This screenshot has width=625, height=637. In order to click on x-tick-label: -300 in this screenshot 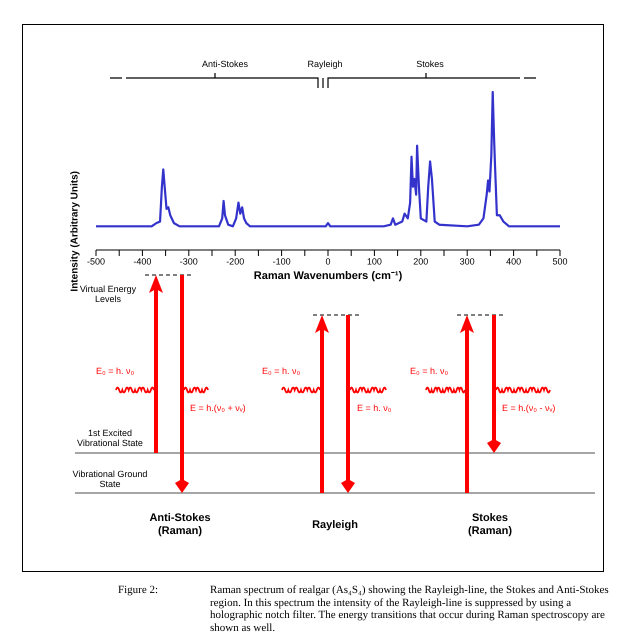, I will do `click(189, 261)`.